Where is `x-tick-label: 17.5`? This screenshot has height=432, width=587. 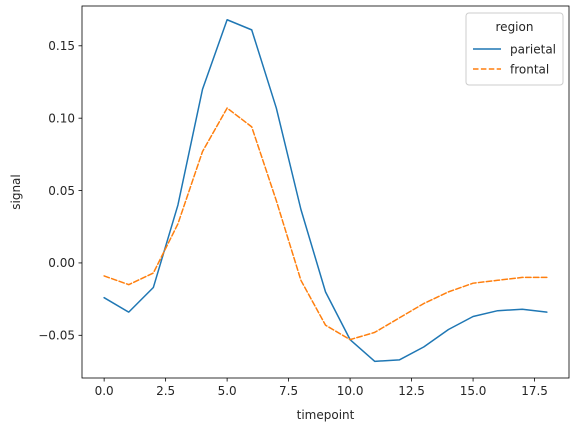
x-tick-label: 17.5 is located at coordinates (534, 391).